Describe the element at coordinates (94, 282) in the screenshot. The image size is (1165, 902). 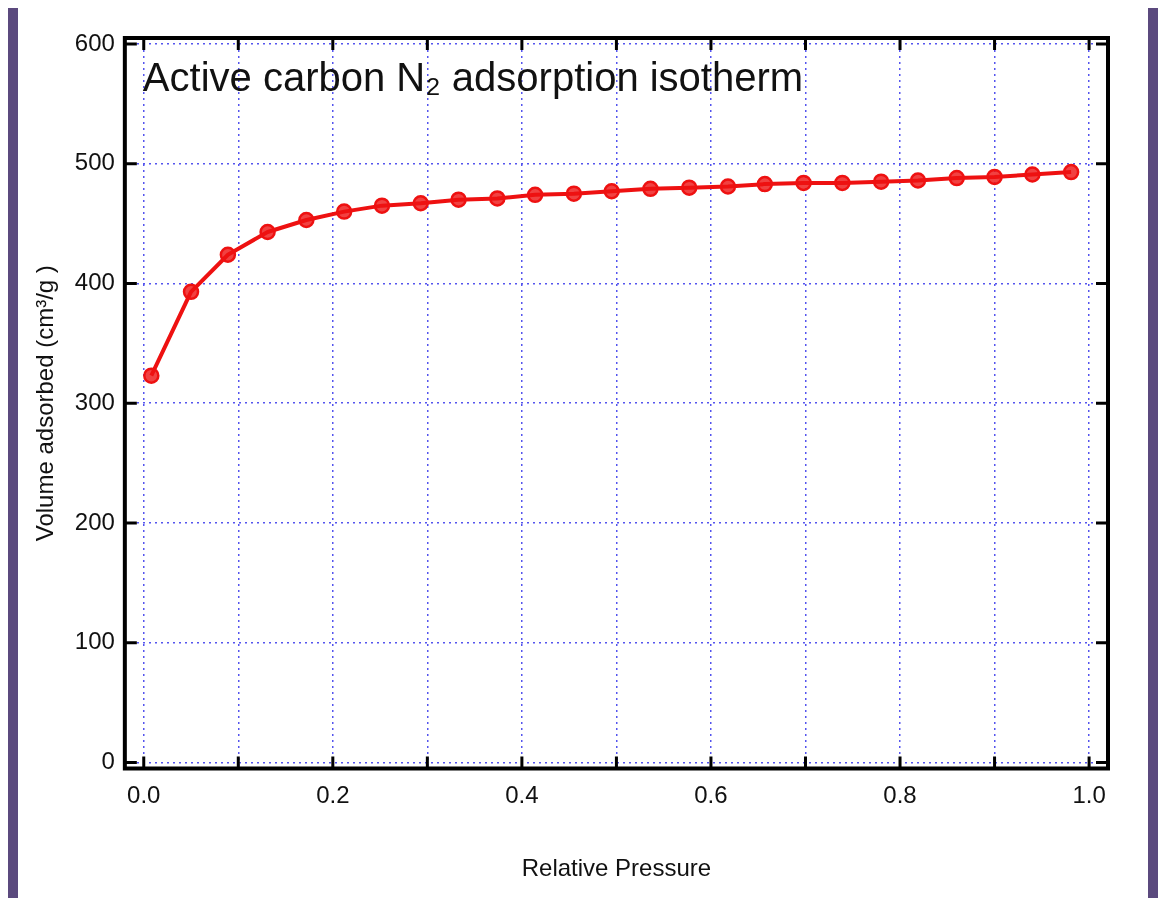
I see `y-tick-label: 400` at that location.